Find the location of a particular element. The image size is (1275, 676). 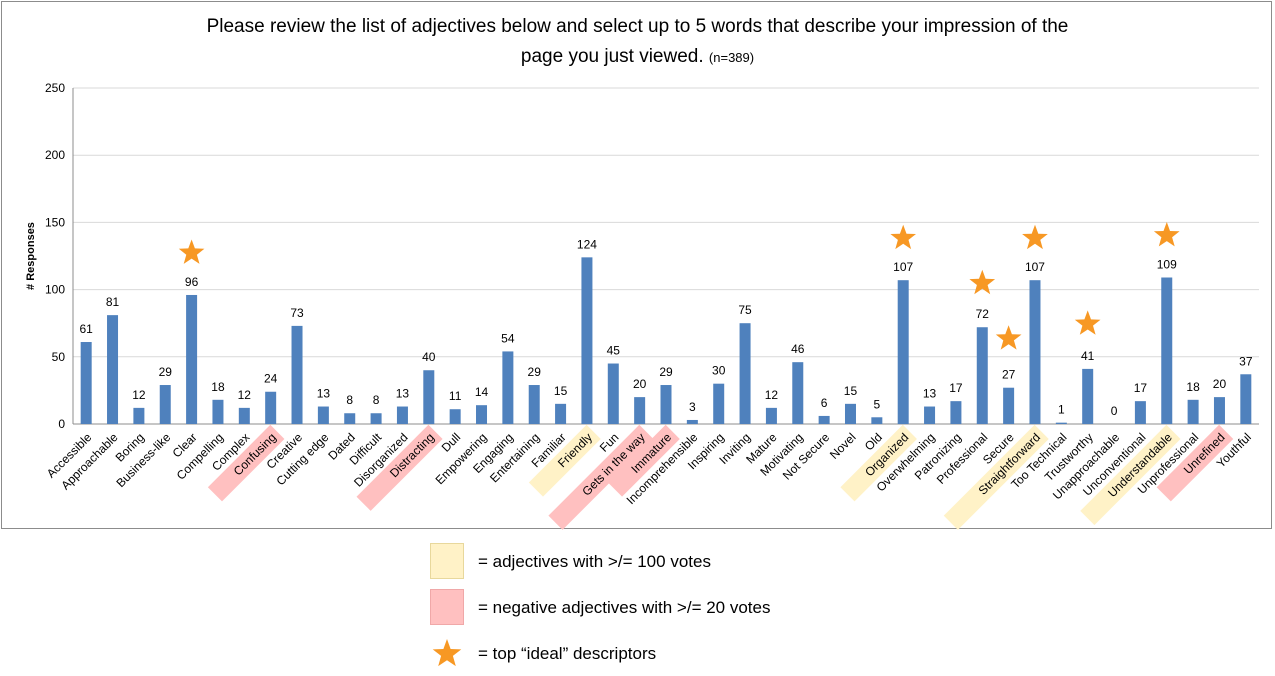

chart-title-line2: page you just viewed. (n=389) is located at coordinates (637, 57).